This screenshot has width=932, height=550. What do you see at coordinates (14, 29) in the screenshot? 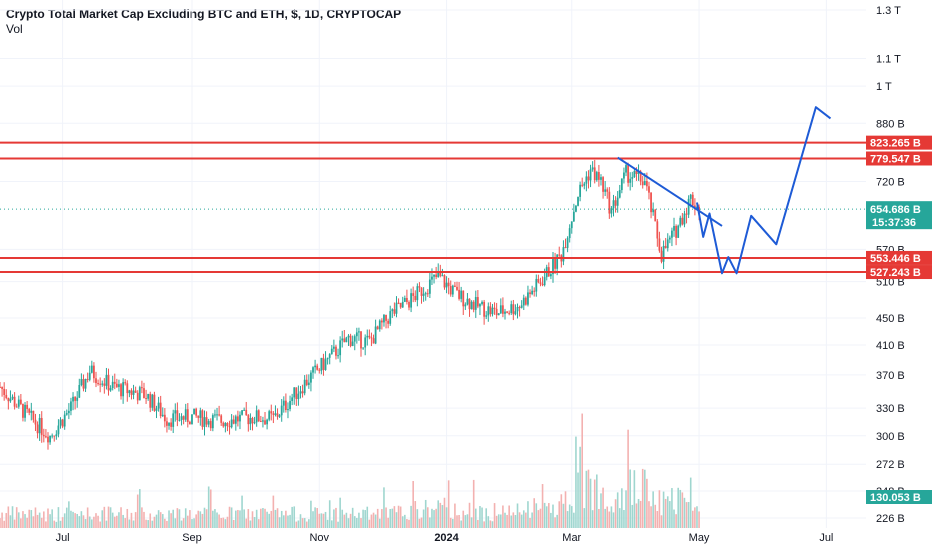
I see `volume-label: Vol` at bounding box center [14, 29].